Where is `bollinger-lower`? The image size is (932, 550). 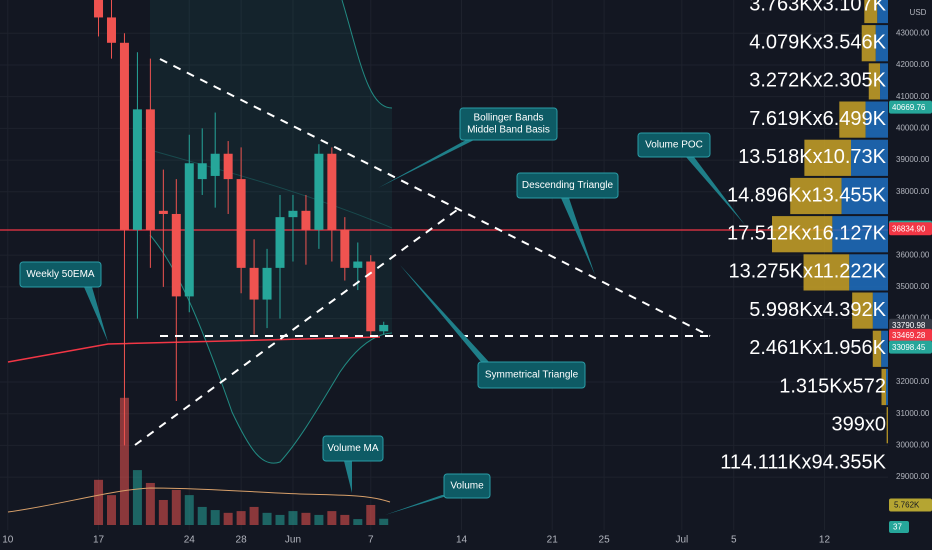
bollinger-lower is located at coordinates (271, 349).